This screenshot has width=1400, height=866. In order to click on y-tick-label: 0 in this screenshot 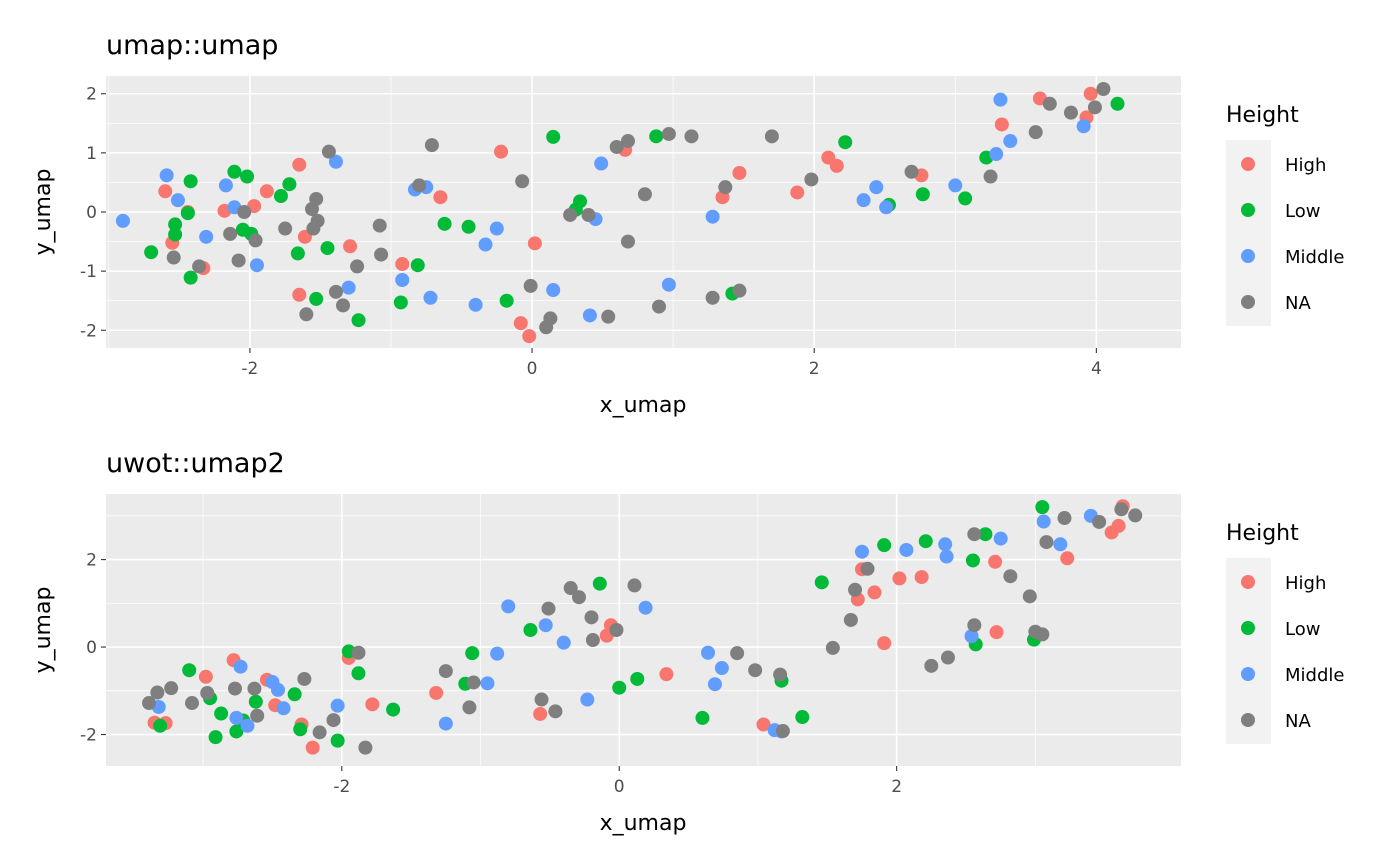, I will do `click(91, 213)`.